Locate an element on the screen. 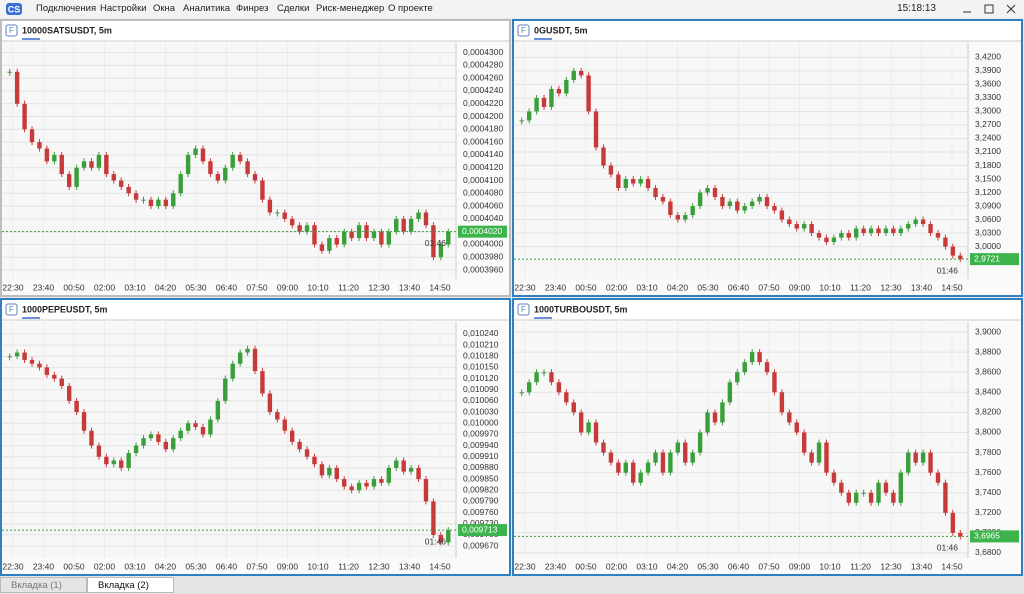 The width and height of the screenshot is (1024, 594). minimize-button is located at coordinates (967, 9).